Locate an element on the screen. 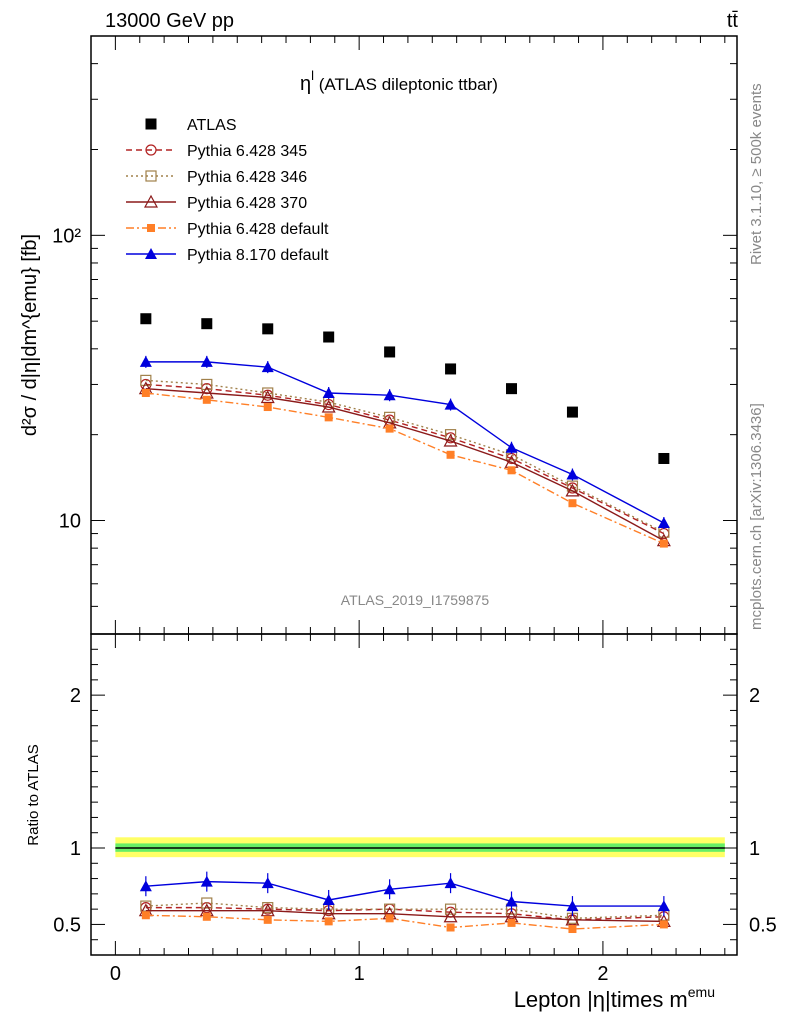  main-title: ηl (ATLAS dileptonic ttbar) is located at coordinates (399, 81).